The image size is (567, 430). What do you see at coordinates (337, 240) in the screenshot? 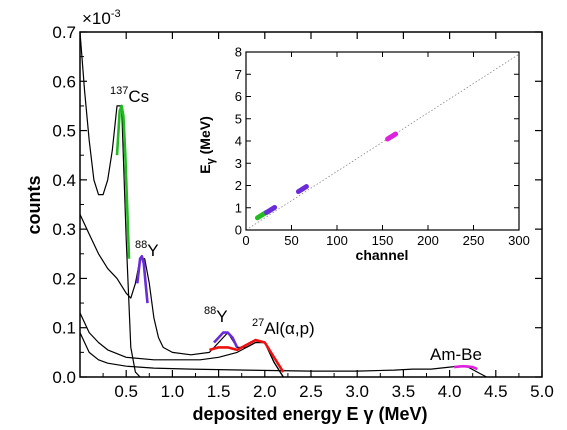
I see `inset-x-tick-label: 100` at bounding box center [337, 240].